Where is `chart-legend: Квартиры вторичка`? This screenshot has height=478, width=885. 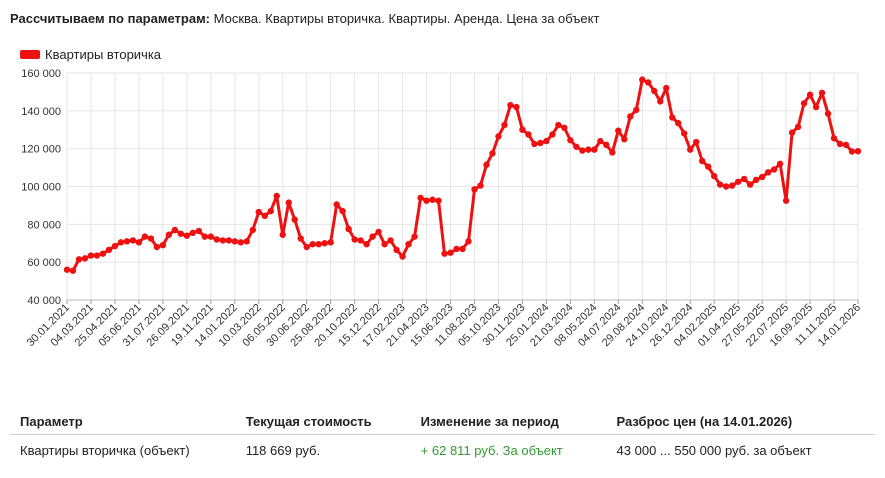
chart-legend: Квартиры вторичка is located at coordinates (90, 54).